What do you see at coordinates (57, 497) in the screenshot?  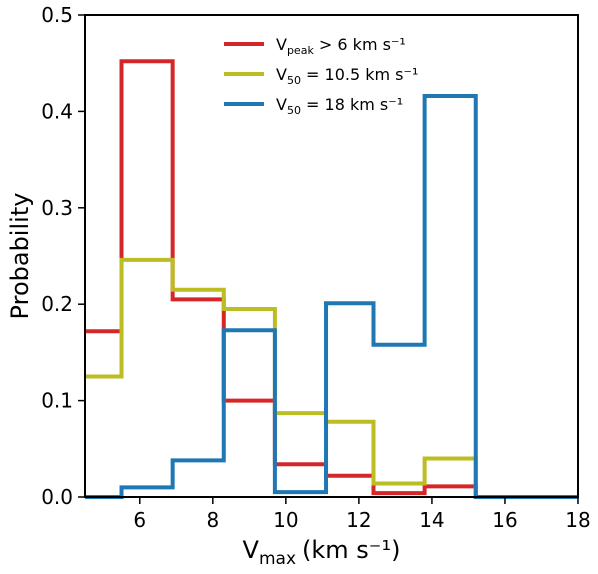 I see `y-tick-label: 0.0` at bounding box center [57, 497].